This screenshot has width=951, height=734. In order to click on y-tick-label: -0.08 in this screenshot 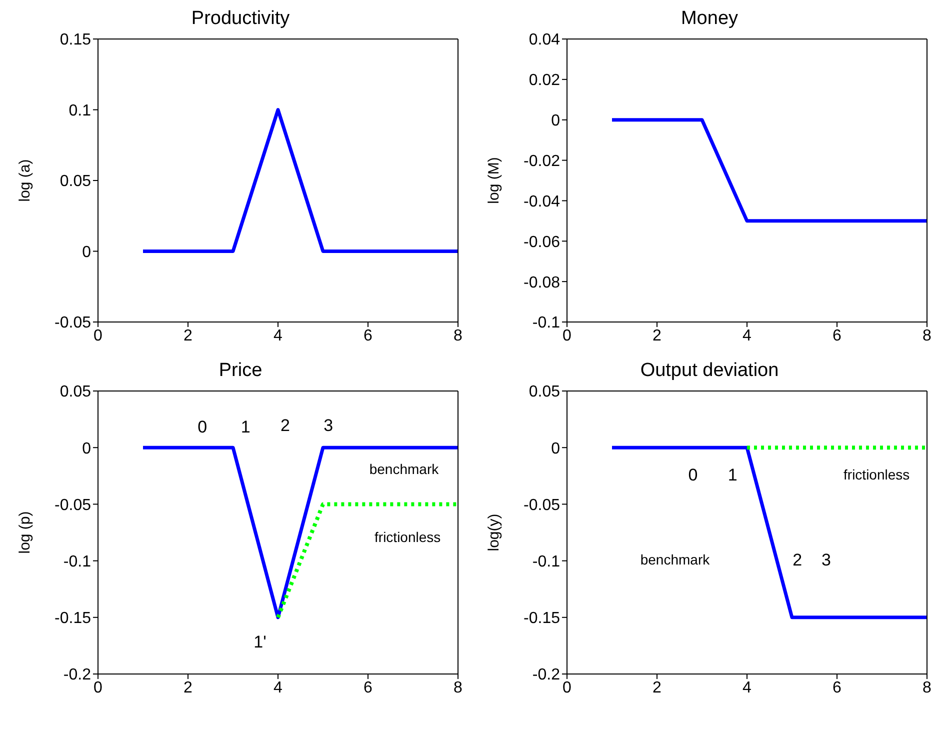, I will do `click(542, 283)`.